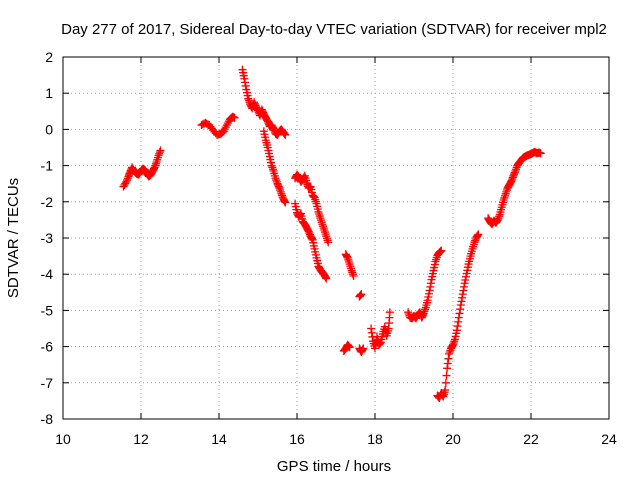 The image size is (640, 485). I want to click on y-tick-label: -4, so click(47, 274).